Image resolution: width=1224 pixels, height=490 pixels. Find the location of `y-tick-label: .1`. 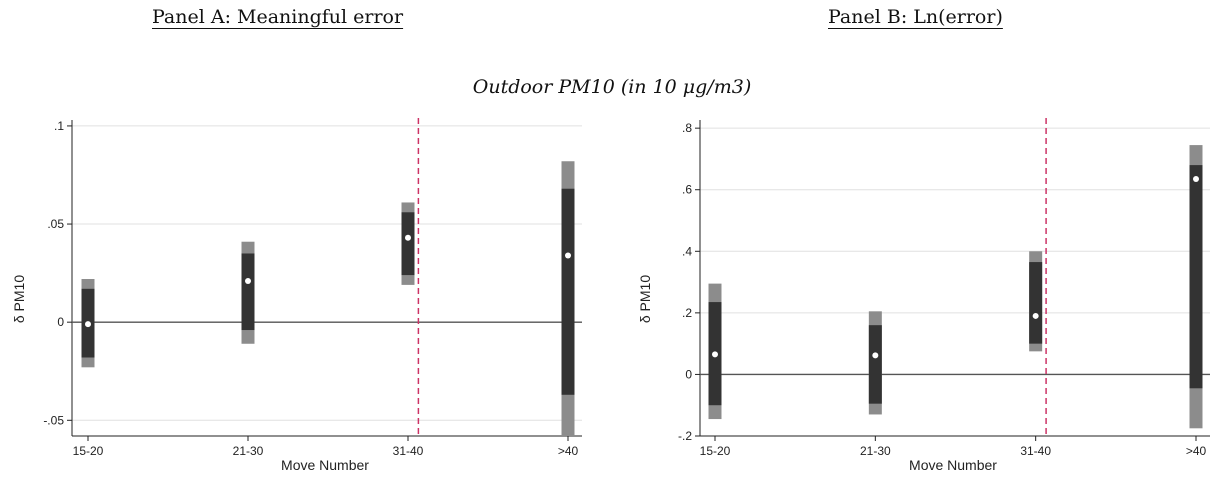

y-tick-label: .1 is located at coordinates (59, 126).